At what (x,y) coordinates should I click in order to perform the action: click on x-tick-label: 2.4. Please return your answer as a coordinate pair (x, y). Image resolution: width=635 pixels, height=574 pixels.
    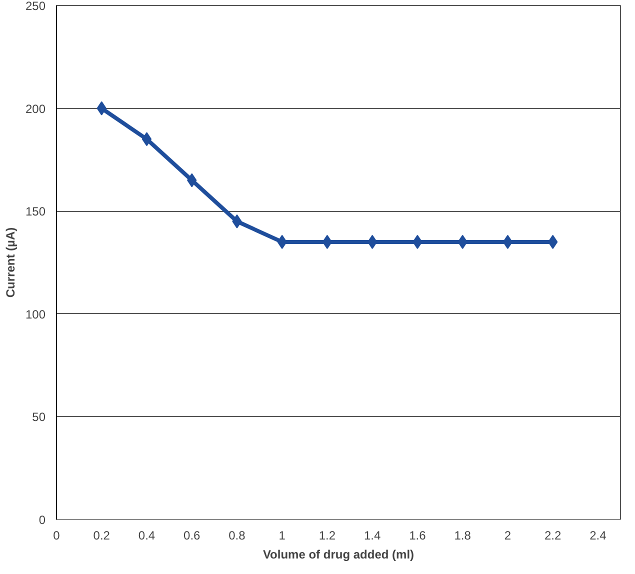
    Looking at the image, I should click on (598, 535).